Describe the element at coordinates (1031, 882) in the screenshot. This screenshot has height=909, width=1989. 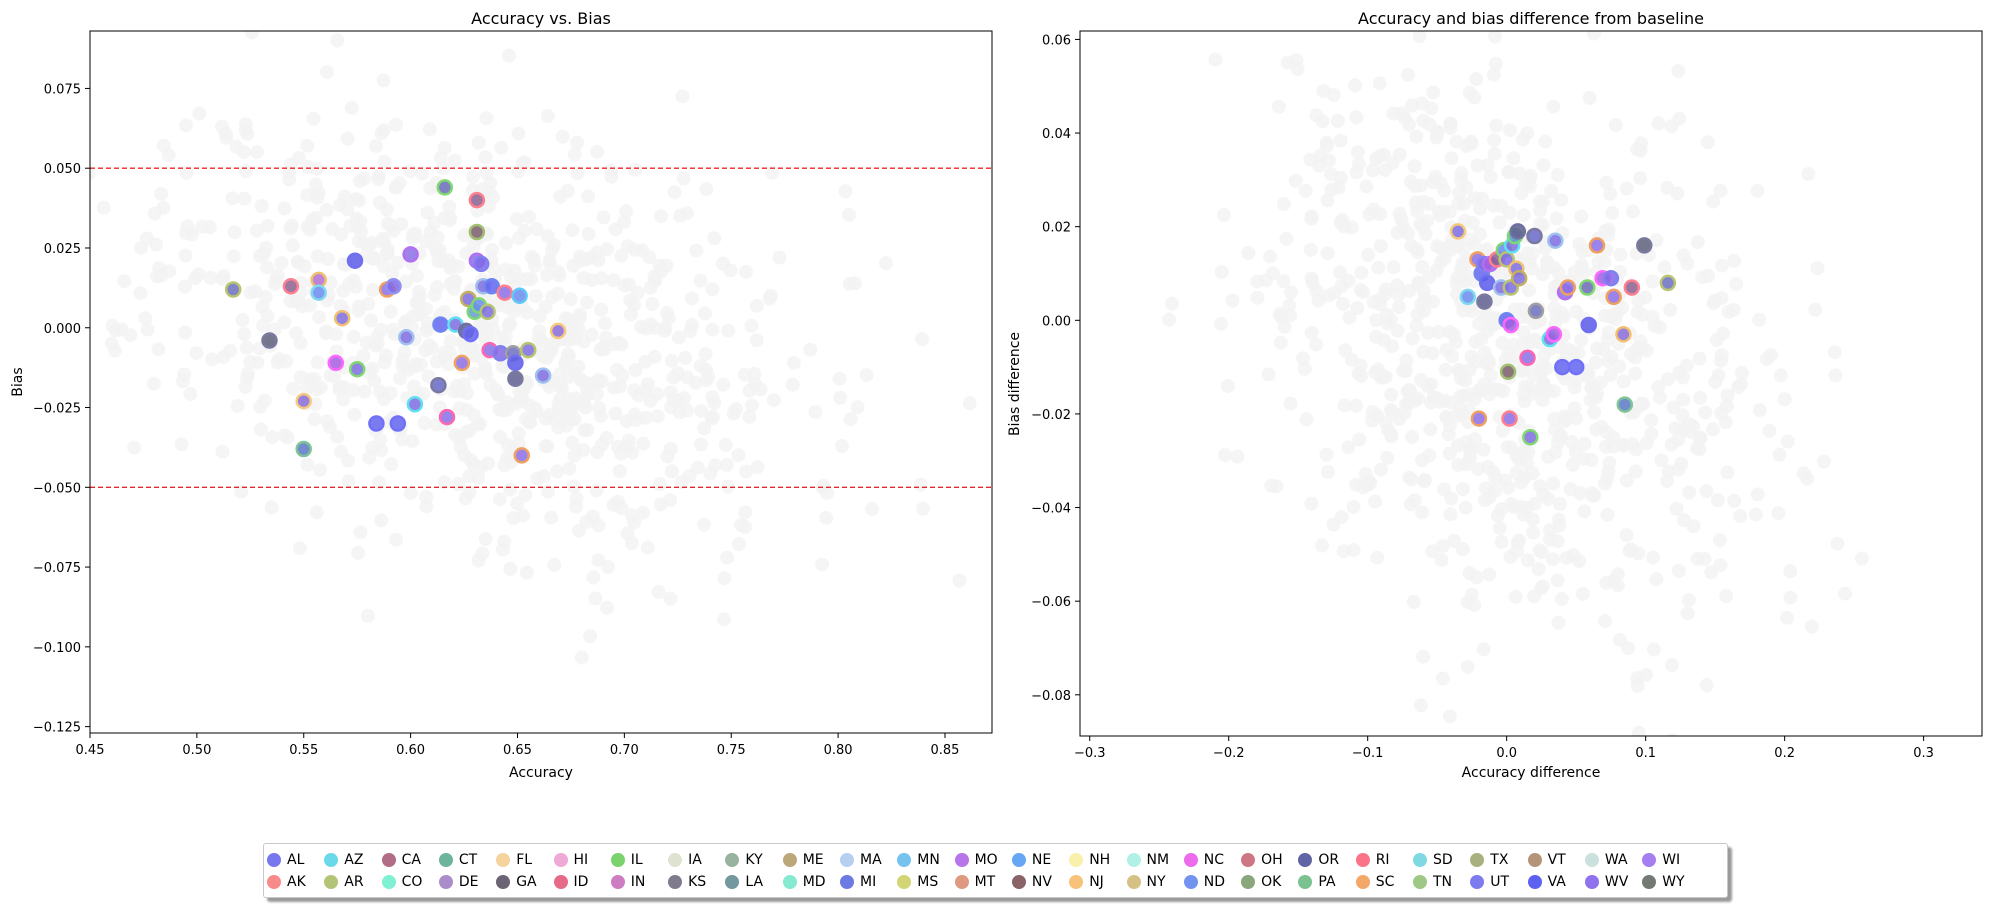
I see `legend-item-nv: NV` at that location.